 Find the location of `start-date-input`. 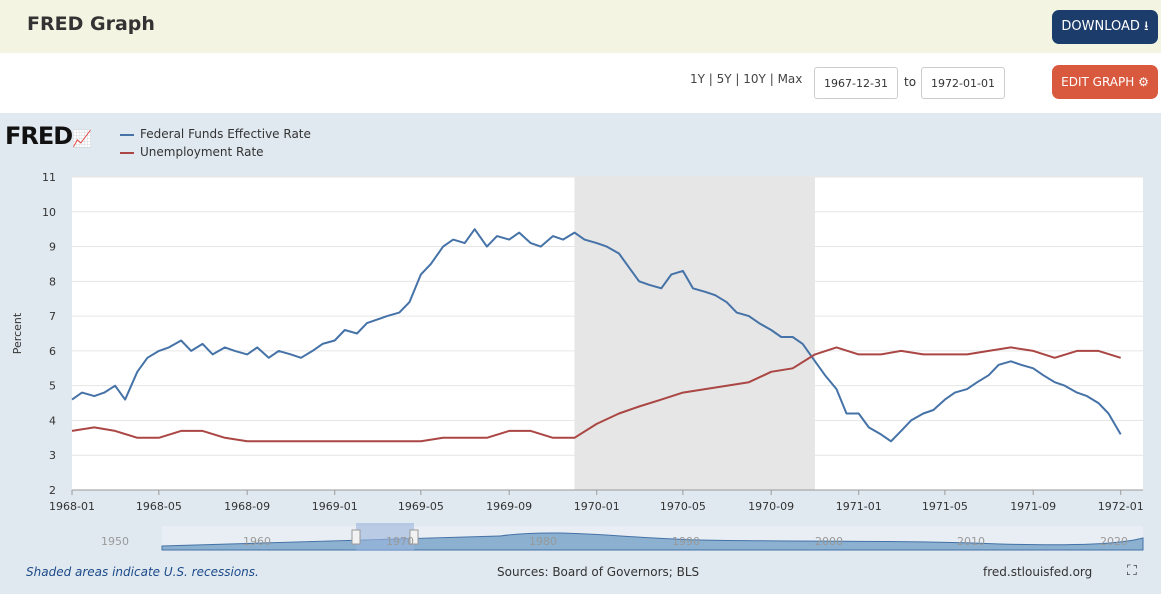

start-date-input is located at coordinates (856, 83).